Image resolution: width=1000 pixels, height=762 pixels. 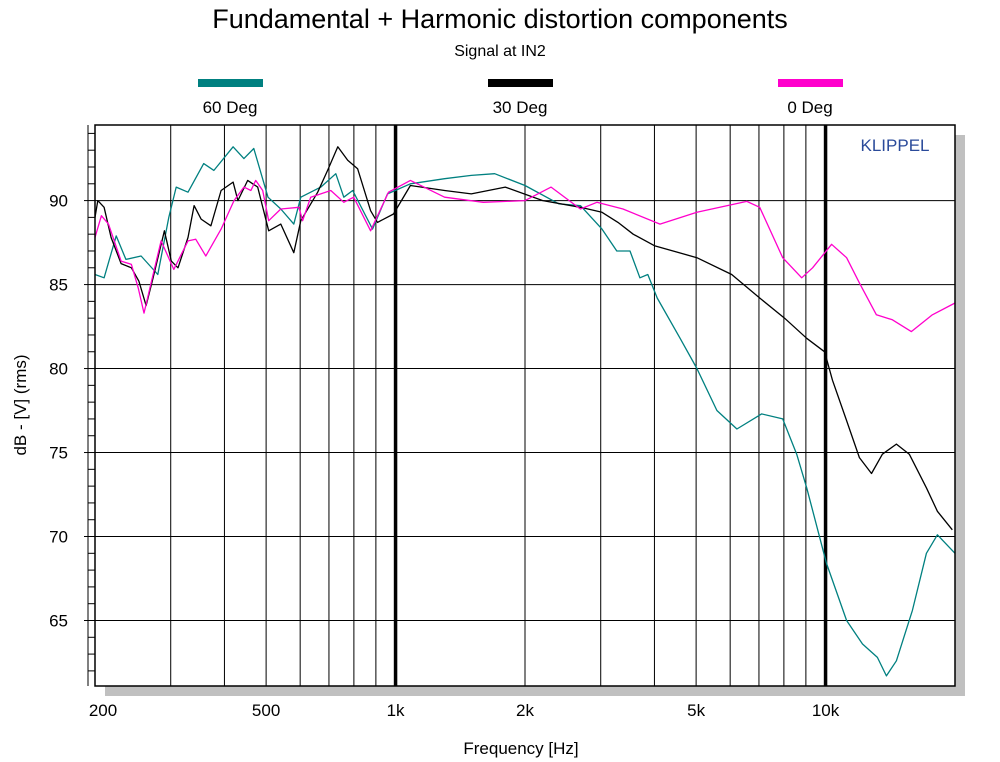 I want to click on x-tick-label: 5k, so click(x=696, y=710).